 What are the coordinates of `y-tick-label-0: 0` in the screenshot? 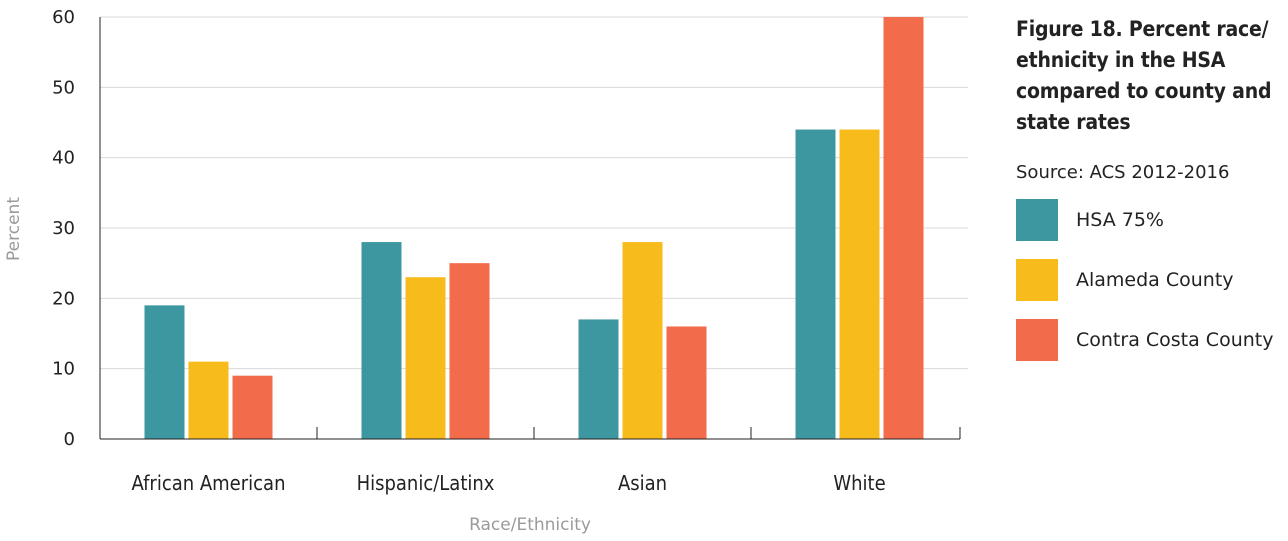 It's located at (69, 439).